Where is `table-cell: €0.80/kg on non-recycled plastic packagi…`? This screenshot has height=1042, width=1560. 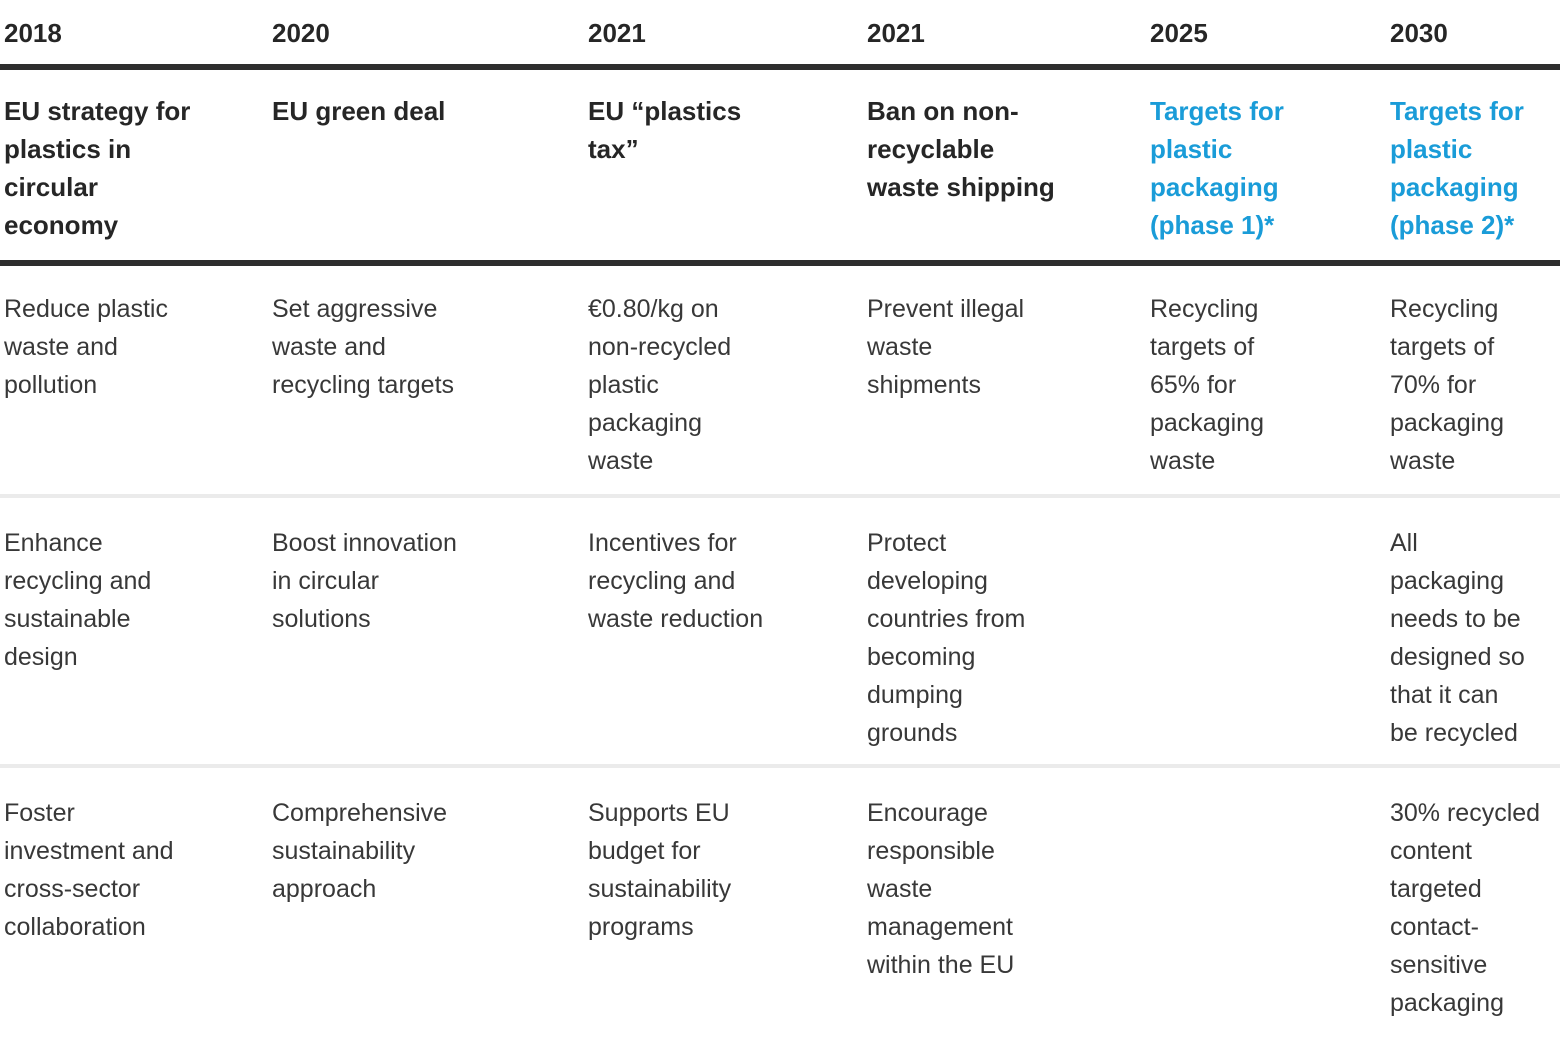
table-cell: €0.80/kg on non-recycled plastic packagi… is located at coordinates (660, 385).